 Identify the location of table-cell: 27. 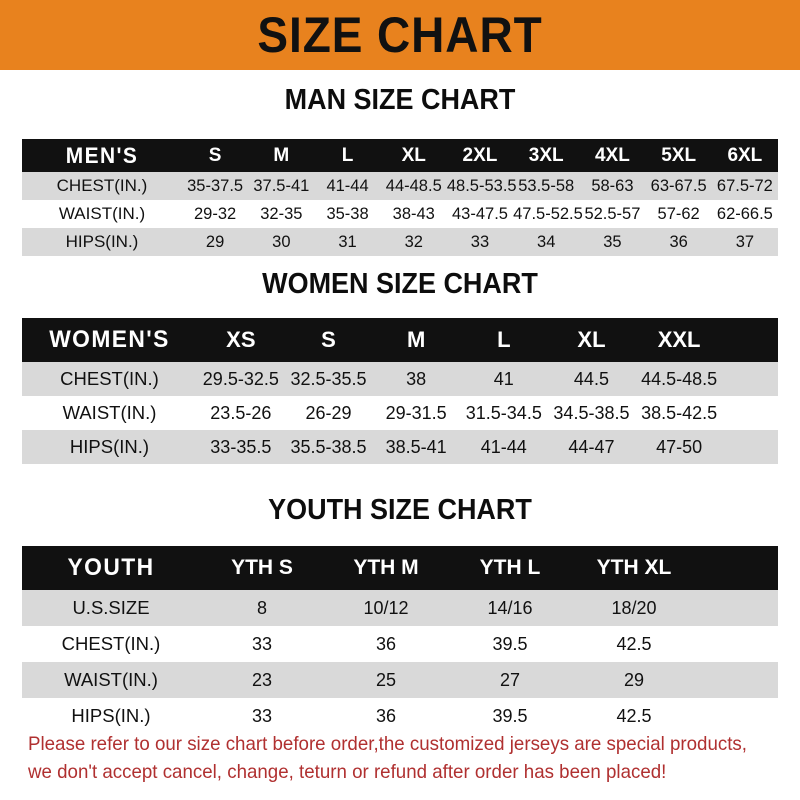
(510, 679).